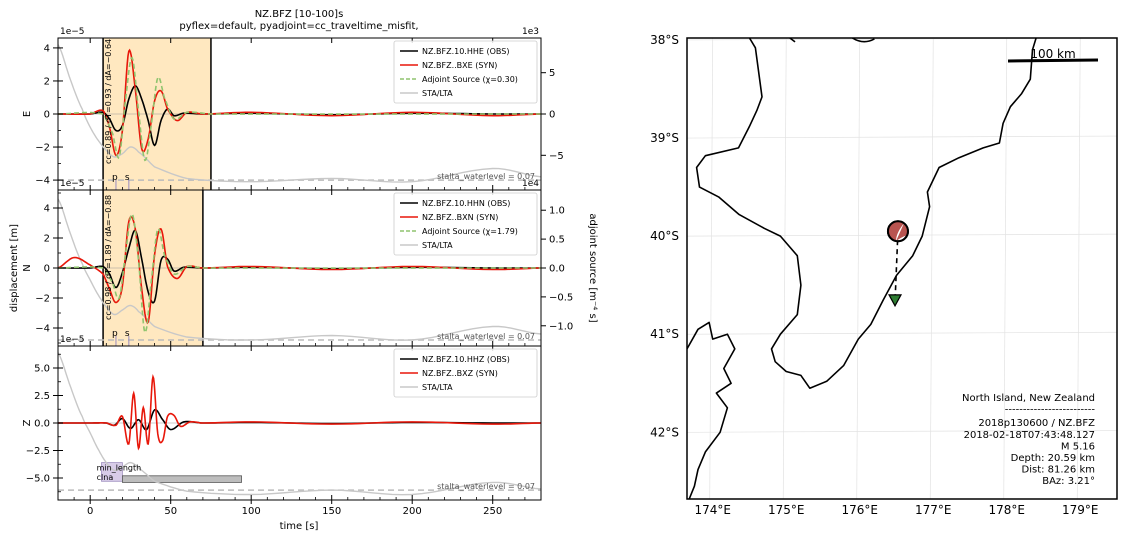 This screenshot has height=544, width=1127. I want to click on lon-tick-label: 179°E, so click(1080, 510).